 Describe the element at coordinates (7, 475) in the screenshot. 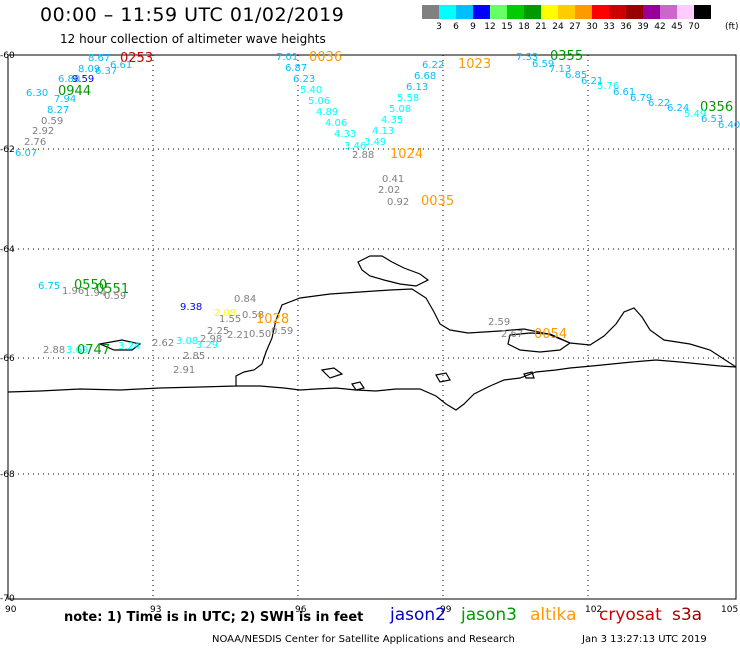

I see `y-tick-label: -68` at that location.